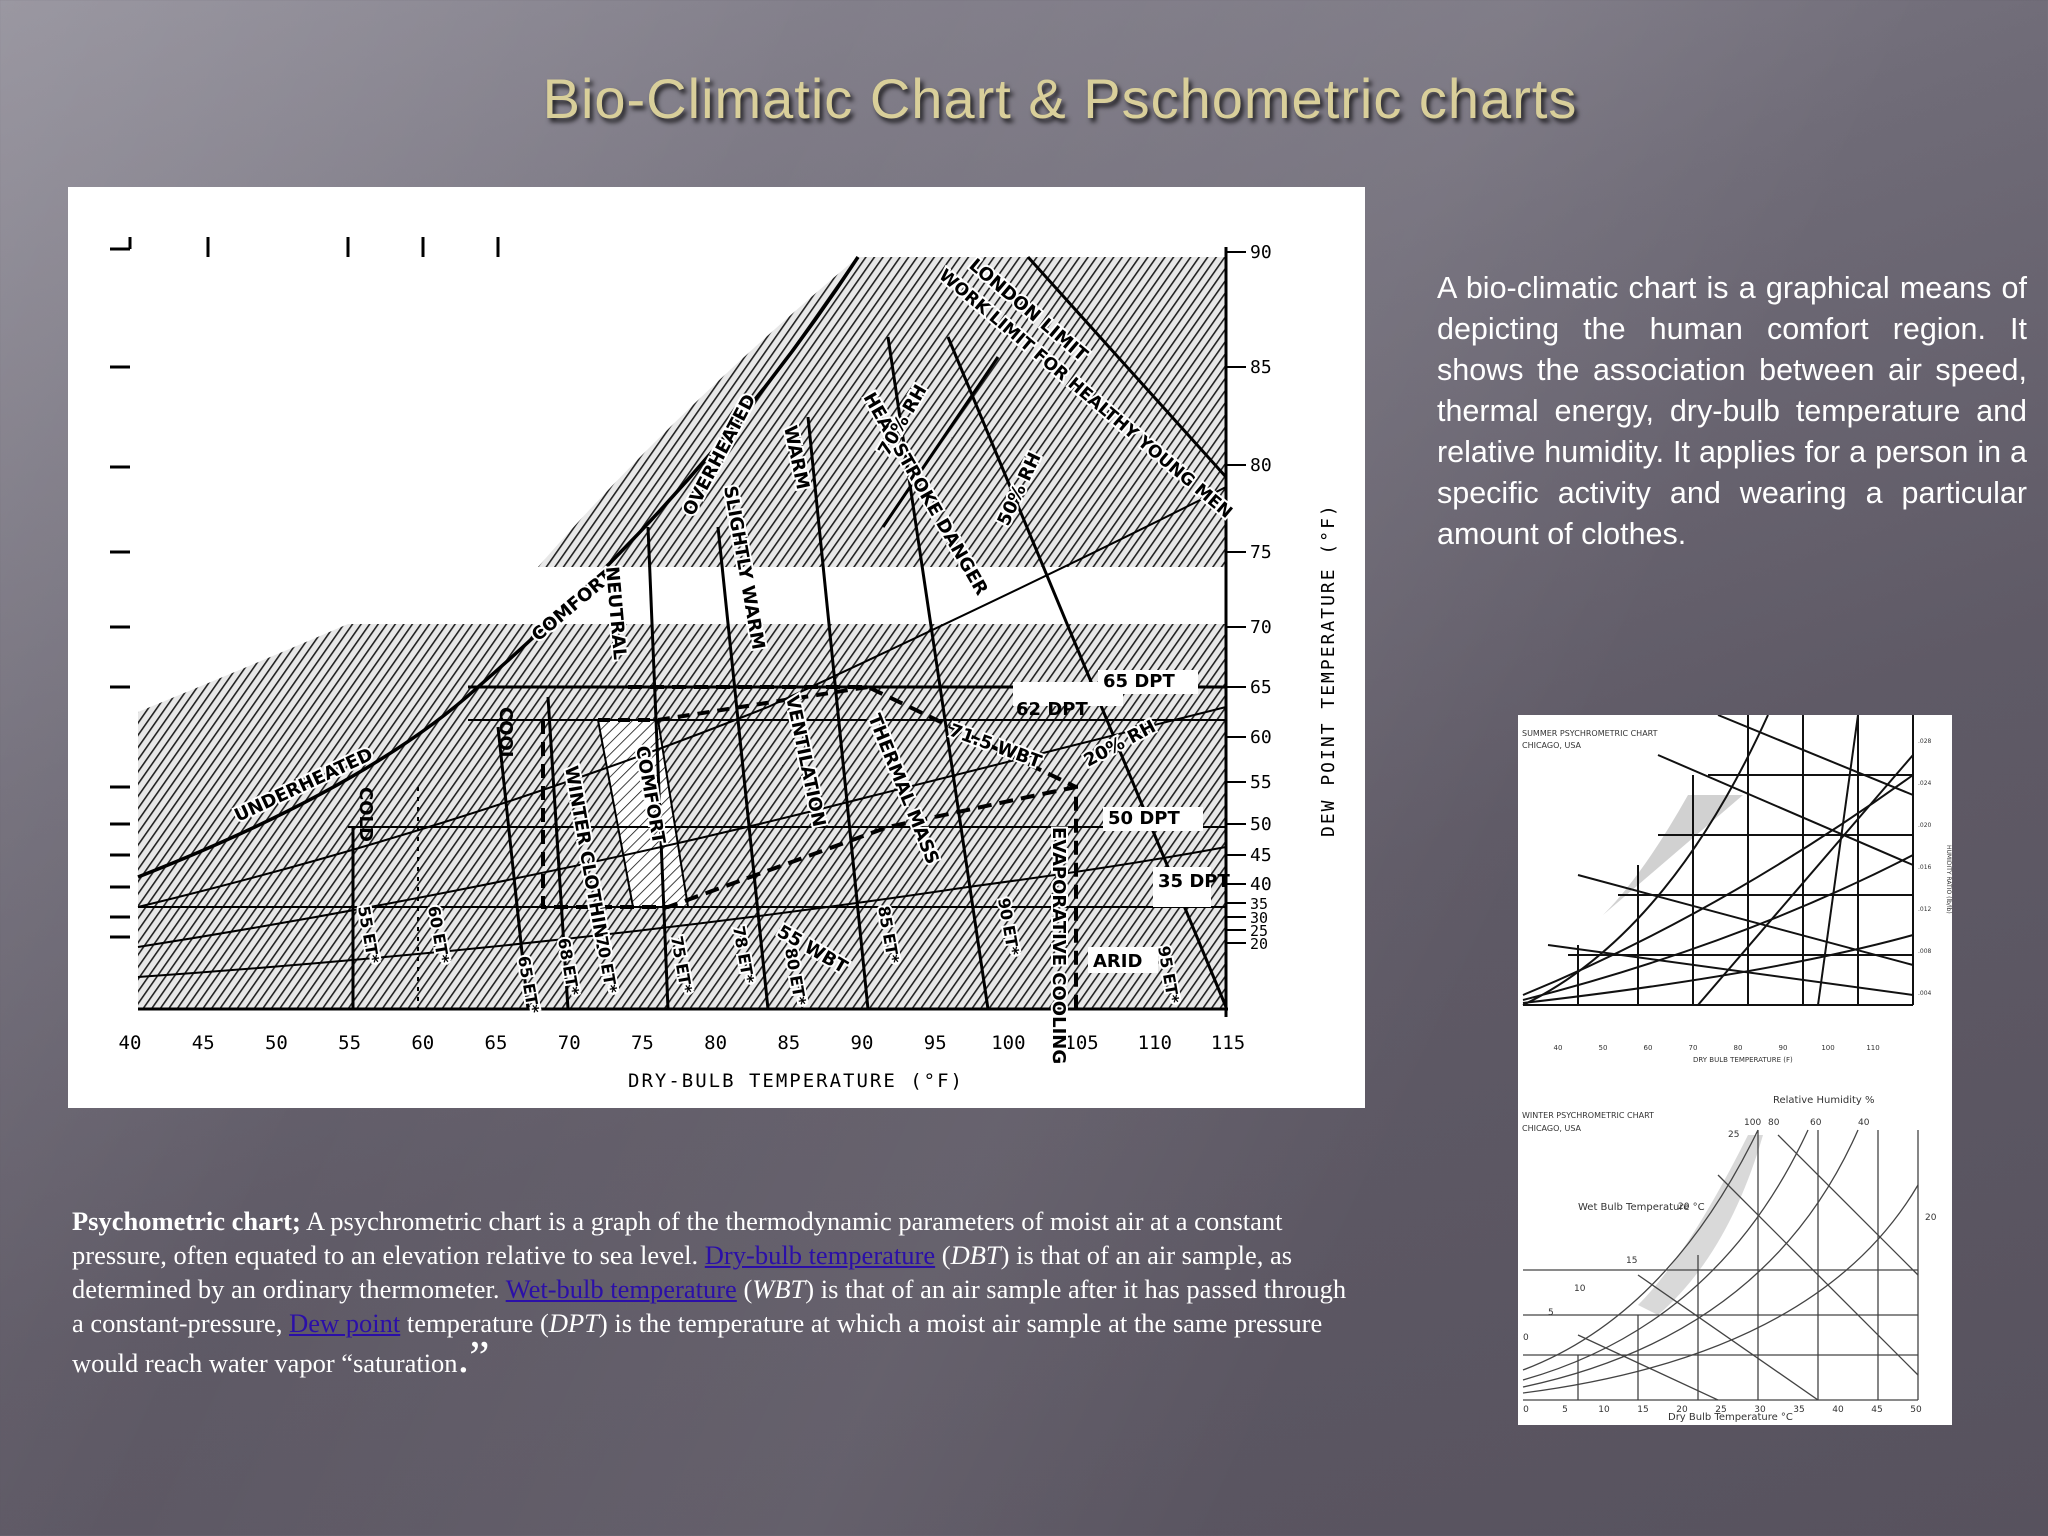 The height and width of the screenshot is (1536, 2048). I want to click on label-evaporative-cooling: EVAPORATIVE COOLING, so click(1058, 945).